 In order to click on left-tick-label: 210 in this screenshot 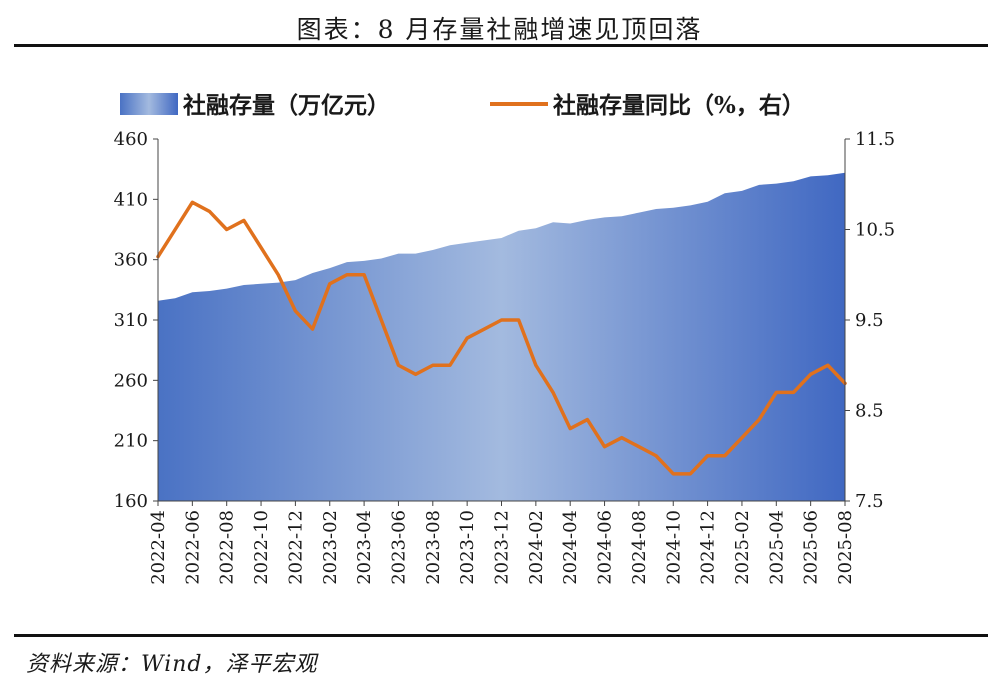, I will do `click(131, 441)`.